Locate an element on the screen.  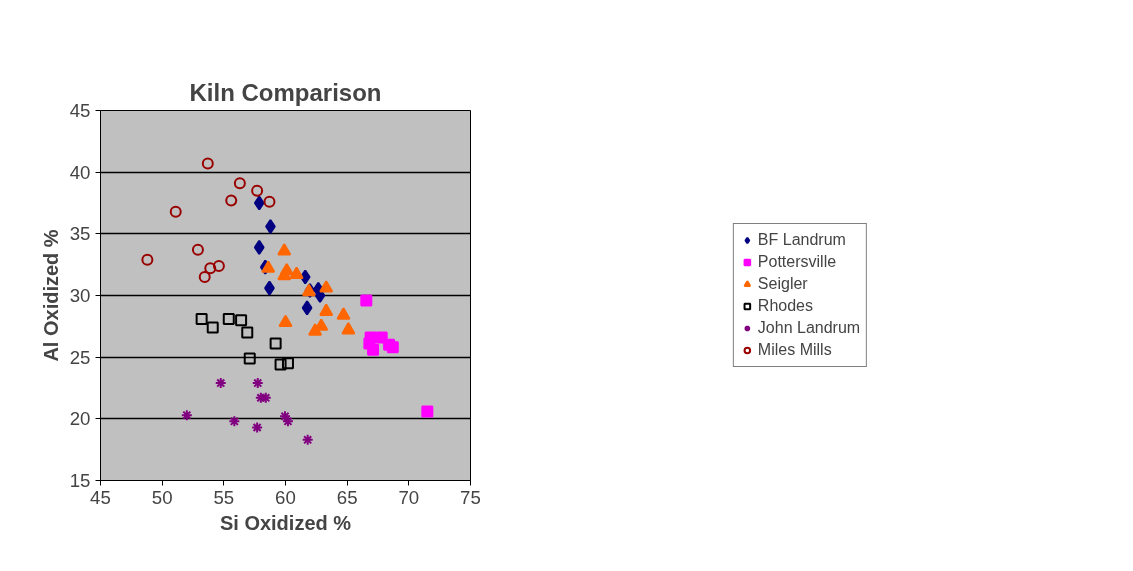
x-tick-label: 55 is located at coordinates (224, 497).